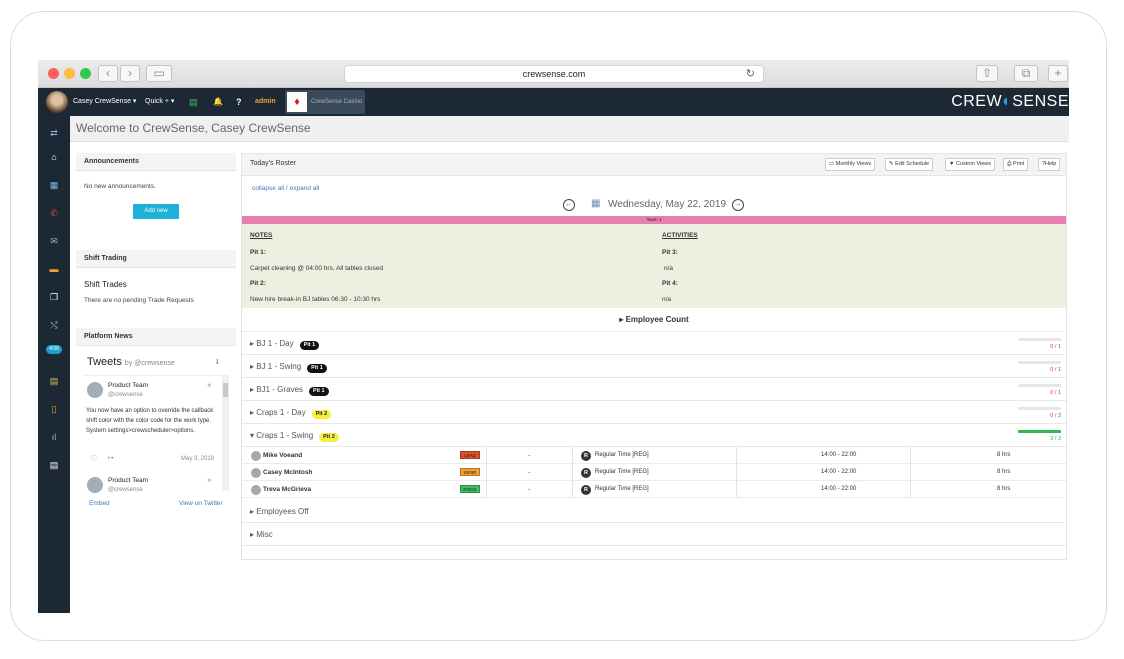 The image size is (1124, 659). I want to click on forward-icon: ›, so click(130, 73).